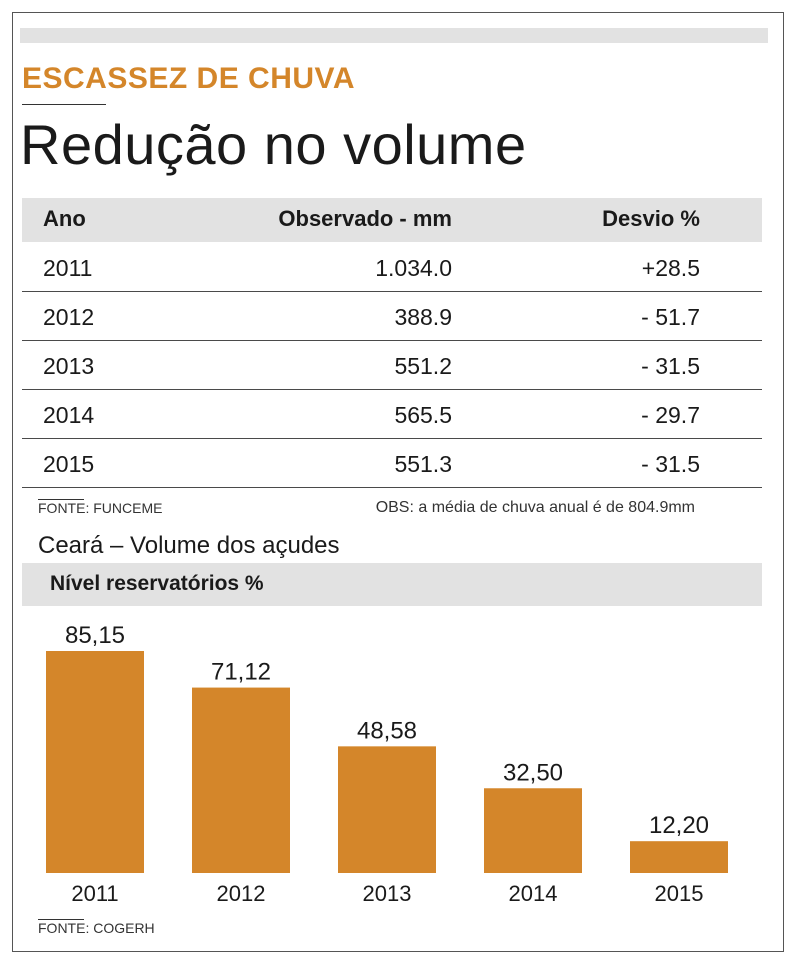  Describe the element at coordinates (533, 893) in the screenshot. I see `category-label-2014: 2014` at that location.